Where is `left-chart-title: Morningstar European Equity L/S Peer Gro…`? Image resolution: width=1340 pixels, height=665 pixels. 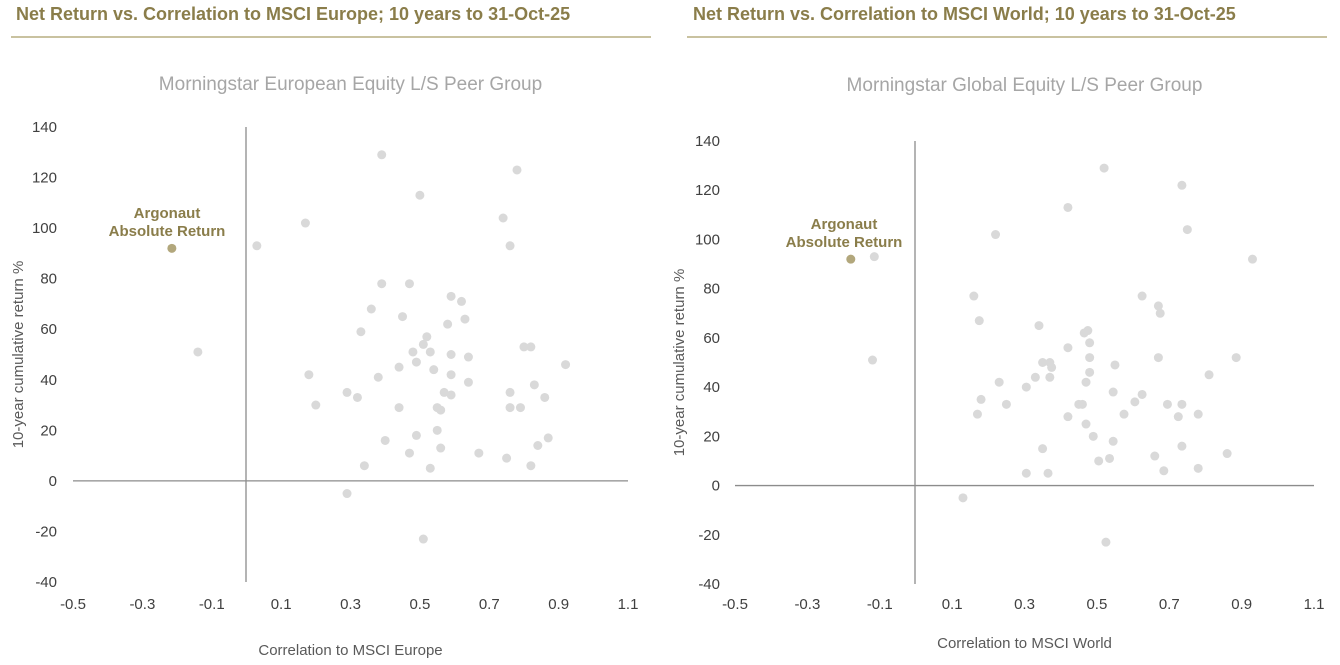
left-chart-title: Morningstar European Equity L/S Peer Gro… is located at coordinates (350, 84).